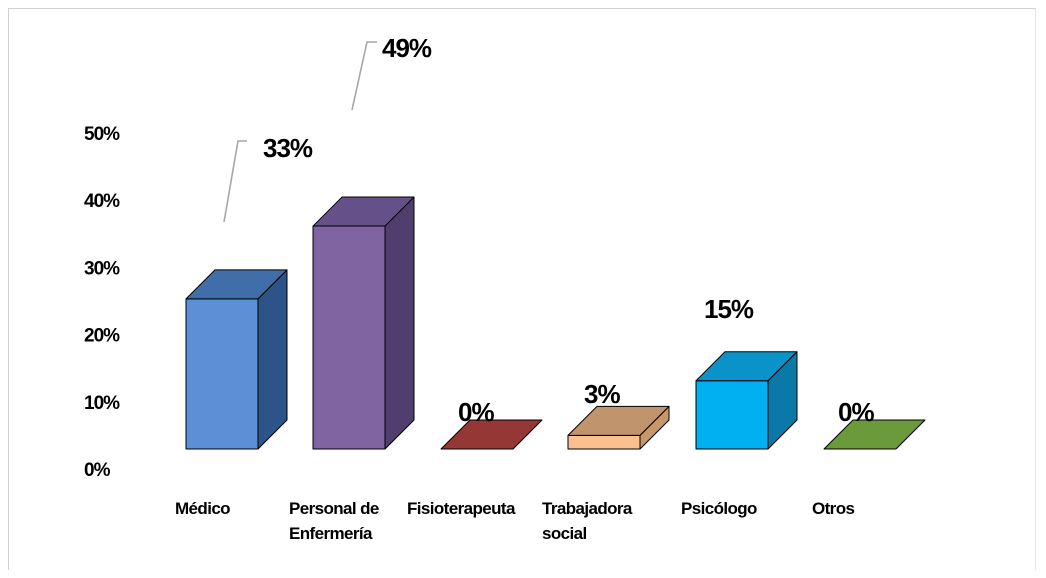 The width and height of the screenshot is (1046, 578). I want to click on y-tick-label: 30%, so click(102, 268).